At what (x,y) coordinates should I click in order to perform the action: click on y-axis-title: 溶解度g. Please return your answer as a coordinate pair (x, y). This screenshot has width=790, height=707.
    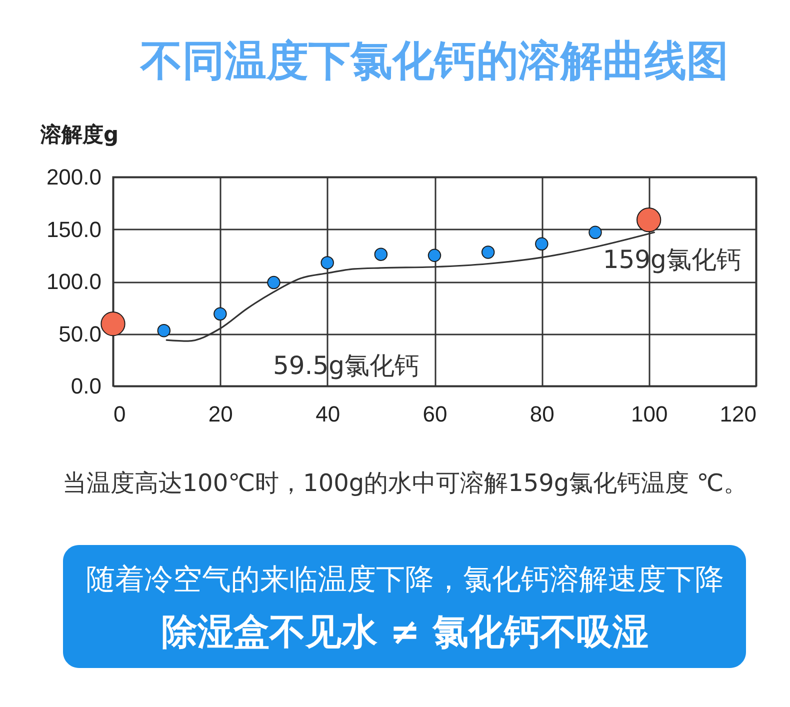
    Looking at the image, I should click on (79, 134).